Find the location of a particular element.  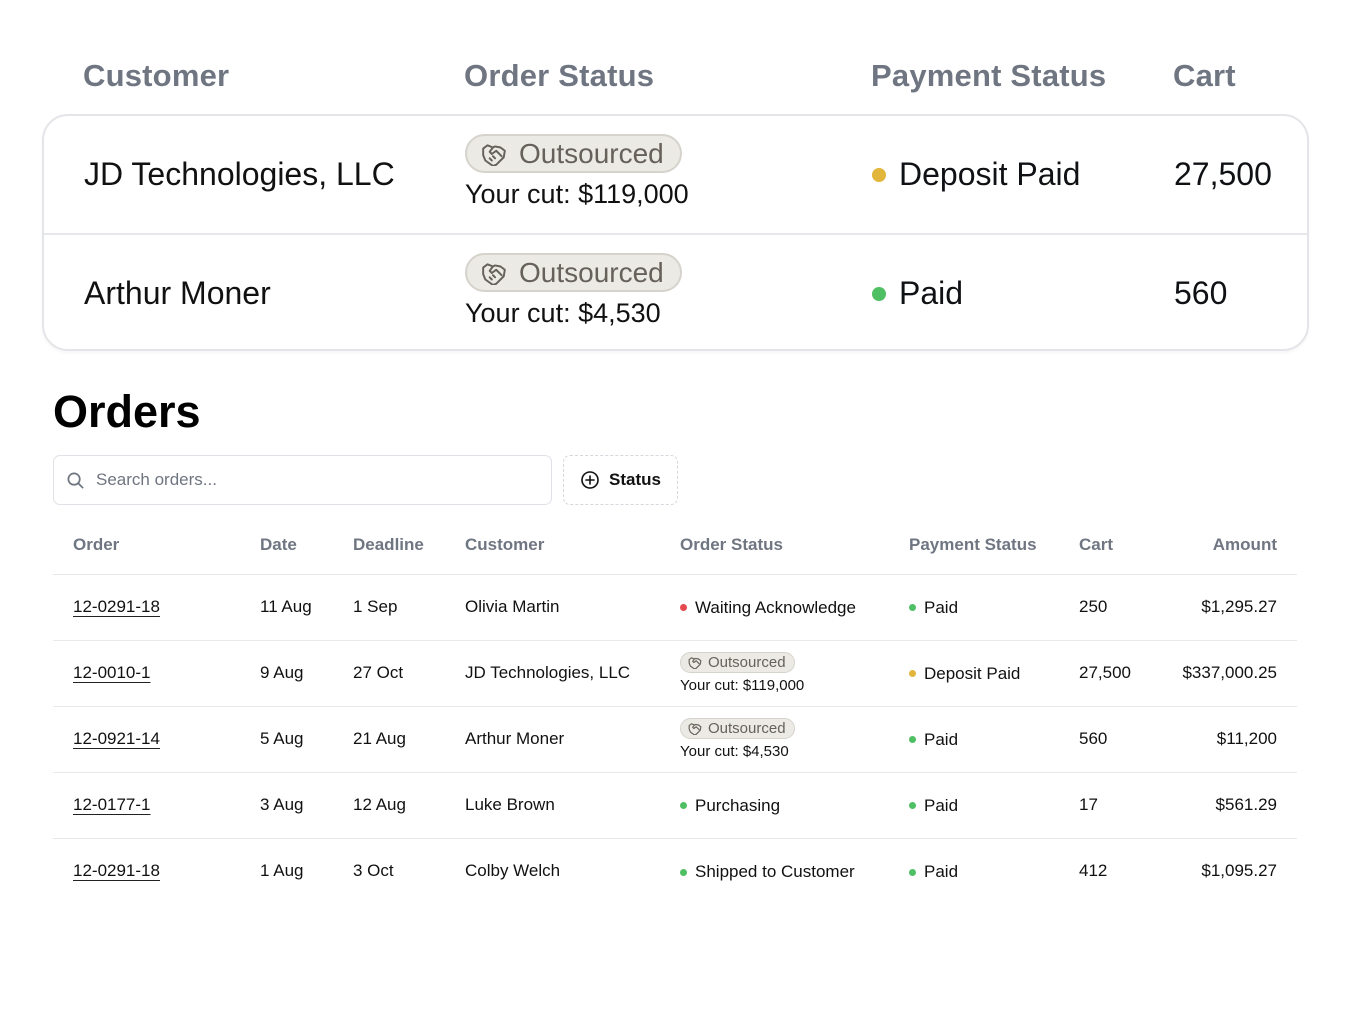

column-header-customer: Customer is located at coordinates (572, 545).